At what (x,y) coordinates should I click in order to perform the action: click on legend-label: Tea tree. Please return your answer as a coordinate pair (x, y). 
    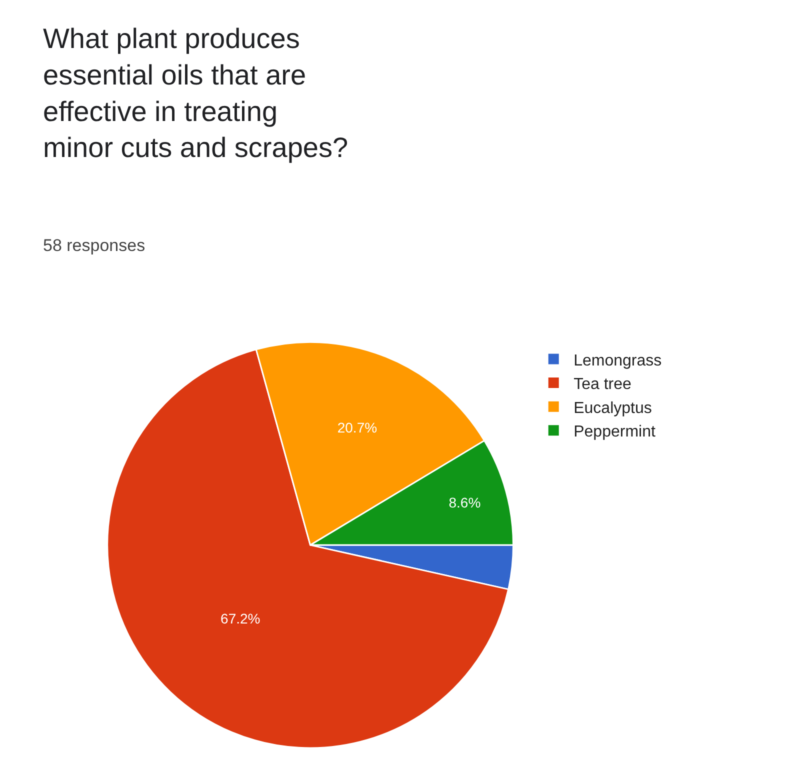
    Looking at the image, I should click on (603, 385).